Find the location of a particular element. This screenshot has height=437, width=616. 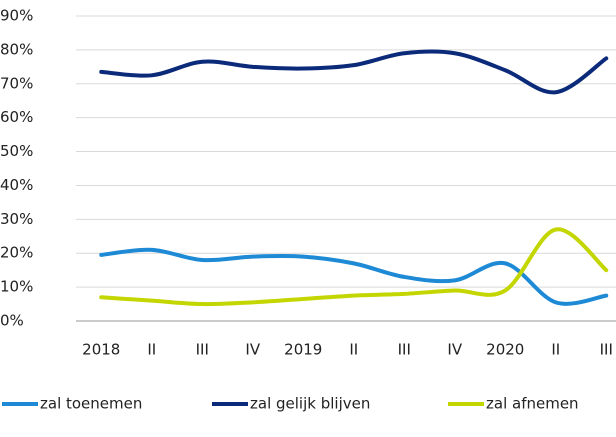

y-tick-label: 80% is located at coordinates (16, 49).